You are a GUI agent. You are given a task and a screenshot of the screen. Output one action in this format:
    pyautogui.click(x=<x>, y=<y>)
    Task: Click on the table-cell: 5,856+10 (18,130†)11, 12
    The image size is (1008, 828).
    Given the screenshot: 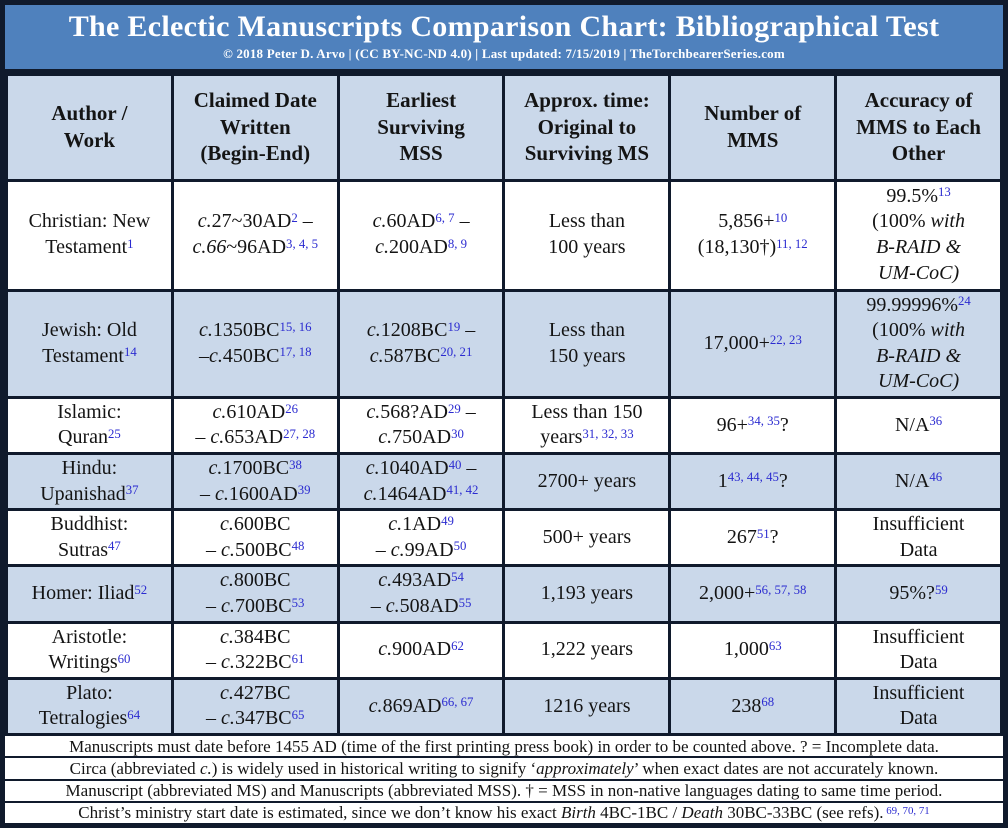 What is the action you would take?
    pyautogui.click(x=753, y=235)
    